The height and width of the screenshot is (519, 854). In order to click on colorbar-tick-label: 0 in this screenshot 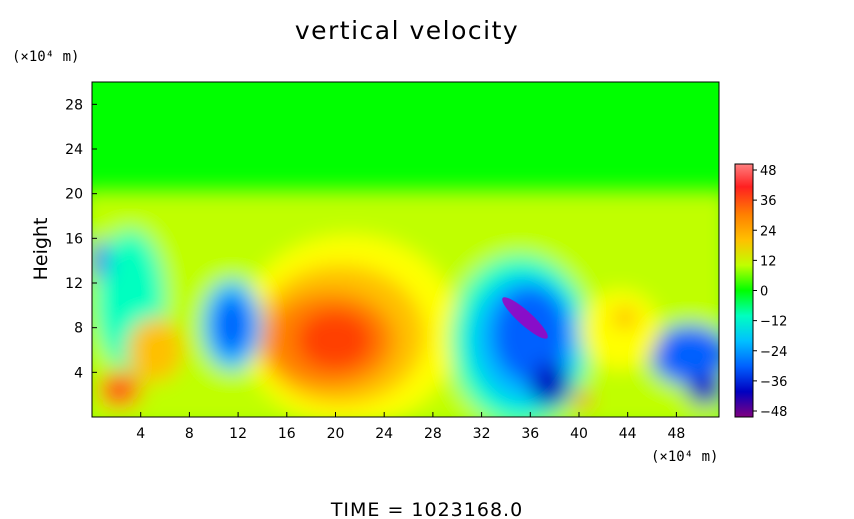, I will do `click(764, 292)`.